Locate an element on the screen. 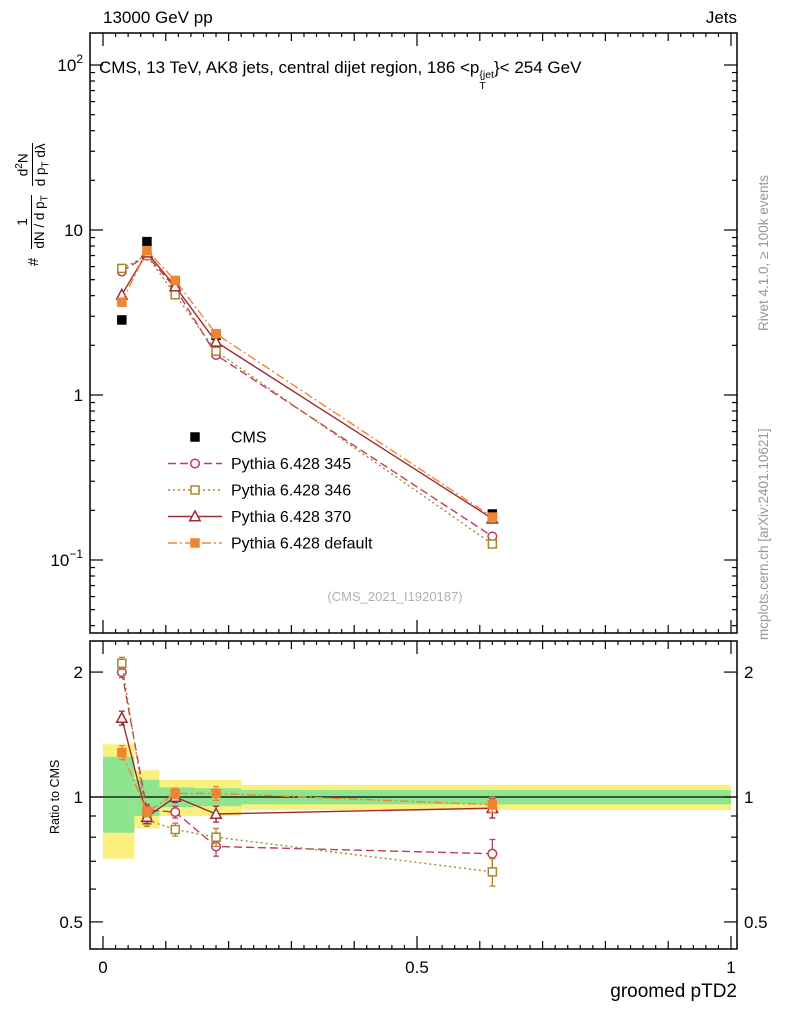 The width and height of the screenshot is (786, 1024). fraction-1-numerator: 1 is located at coordinates (23, 222).